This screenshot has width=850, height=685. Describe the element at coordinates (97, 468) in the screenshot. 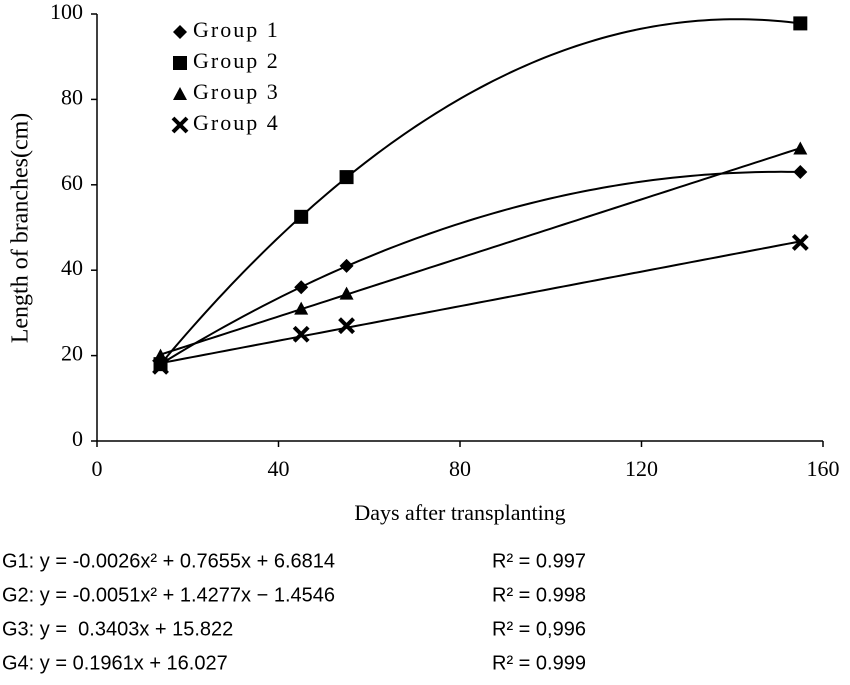

I see `x-tick-label: 0` at that location.